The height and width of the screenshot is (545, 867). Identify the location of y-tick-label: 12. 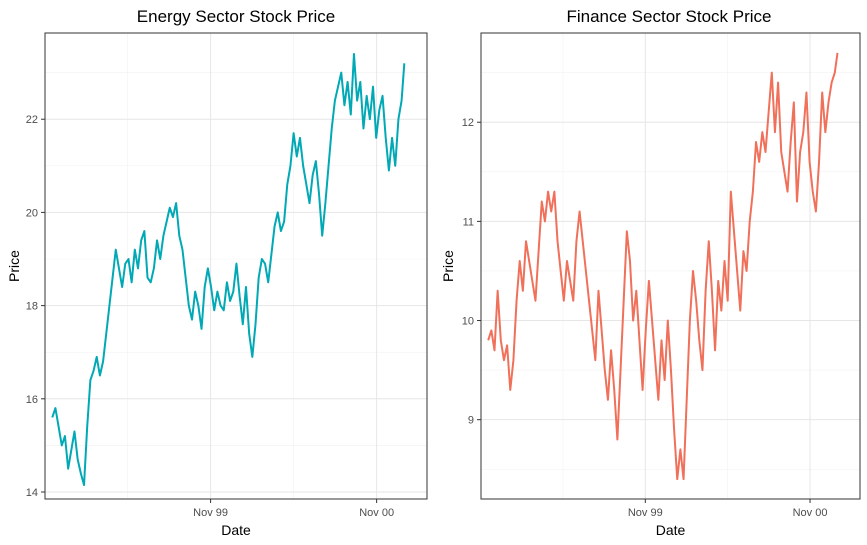
(468, 123).